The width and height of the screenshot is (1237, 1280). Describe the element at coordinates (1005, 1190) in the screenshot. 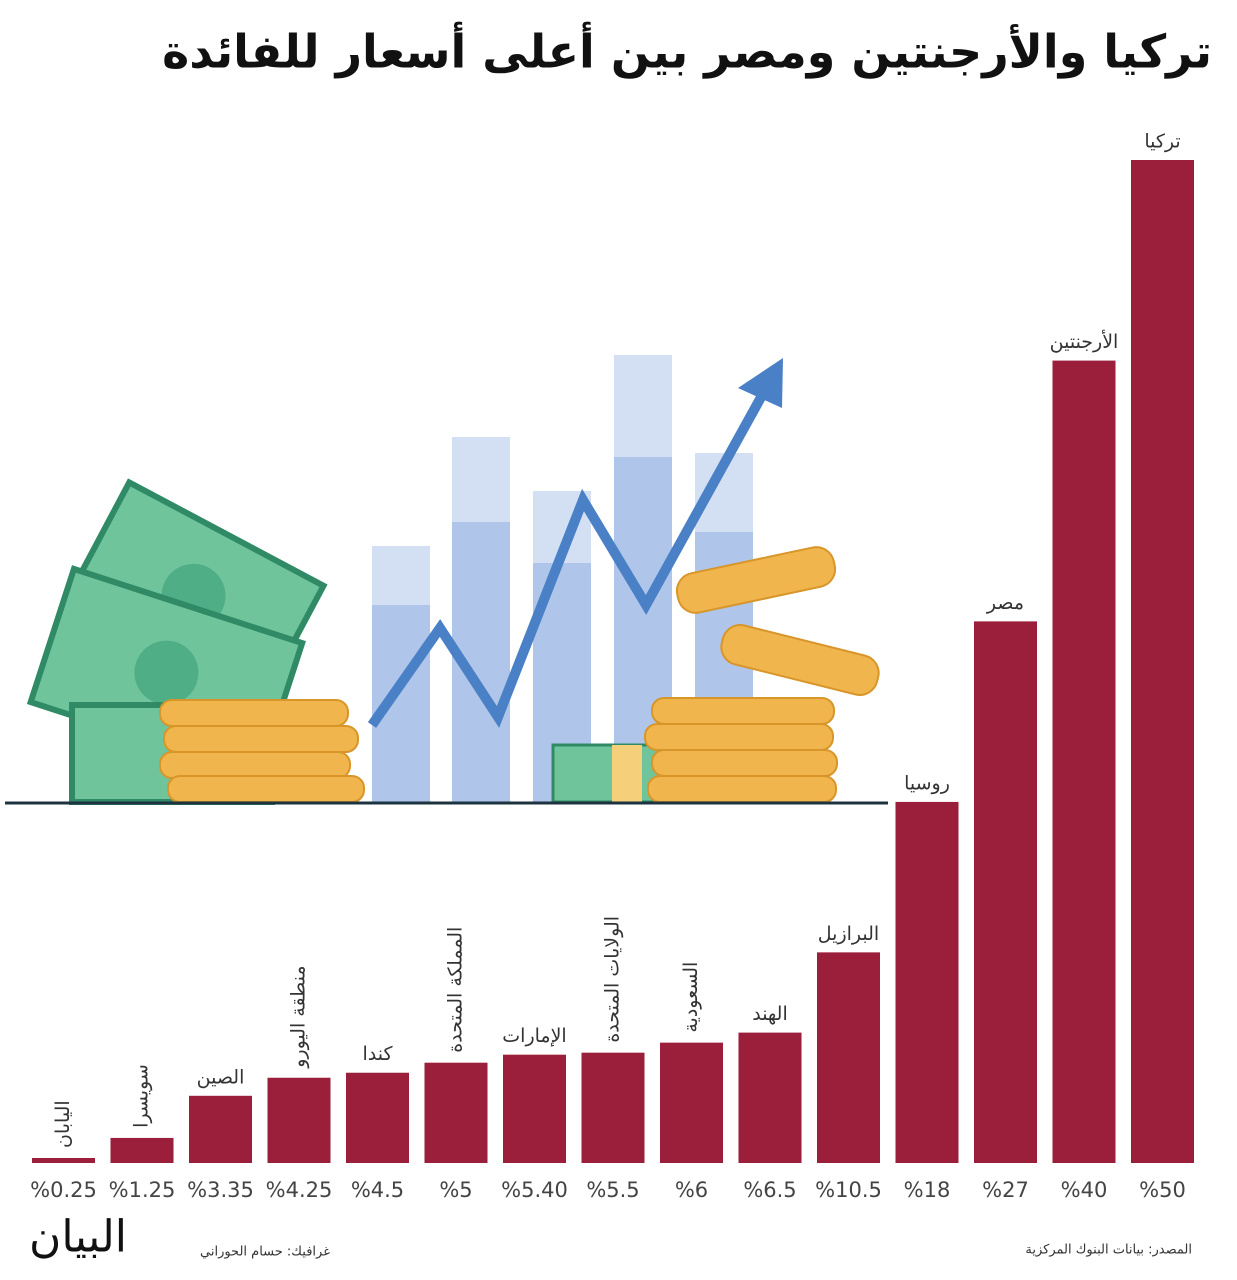

I see `value-label: %27` at that location.